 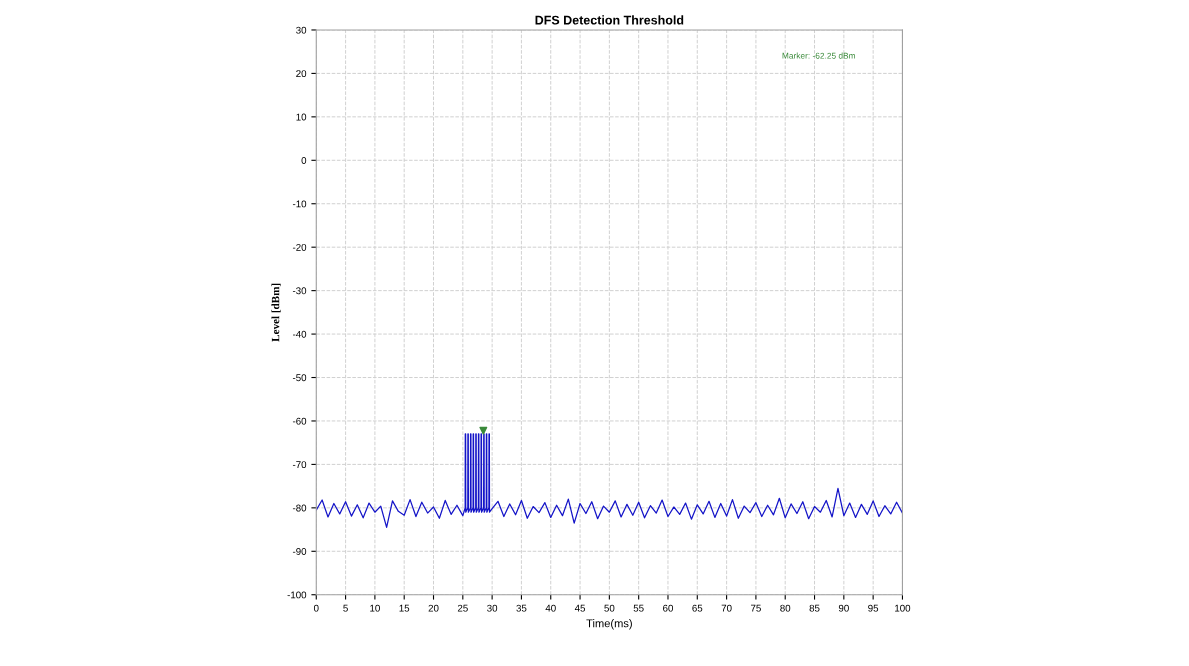 What do you see at coordinates (299, 421) in the screenshot?
I see `y-tick-label: -60` at bounding box center [299, 421].